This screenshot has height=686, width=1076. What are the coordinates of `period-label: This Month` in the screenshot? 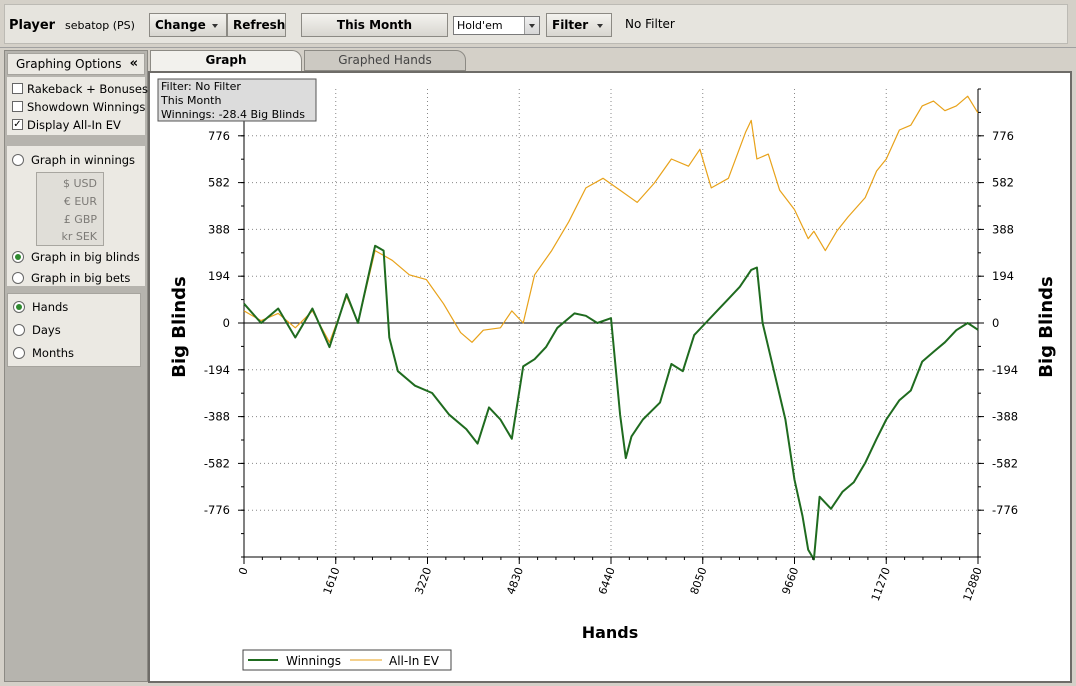 It's located at (374, 25).